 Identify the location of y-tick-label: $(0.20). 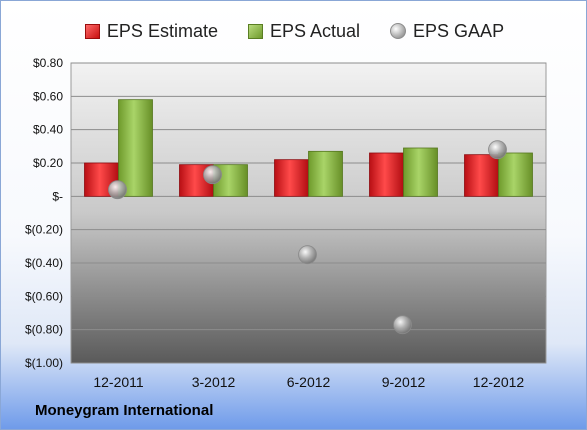
(44, 230).